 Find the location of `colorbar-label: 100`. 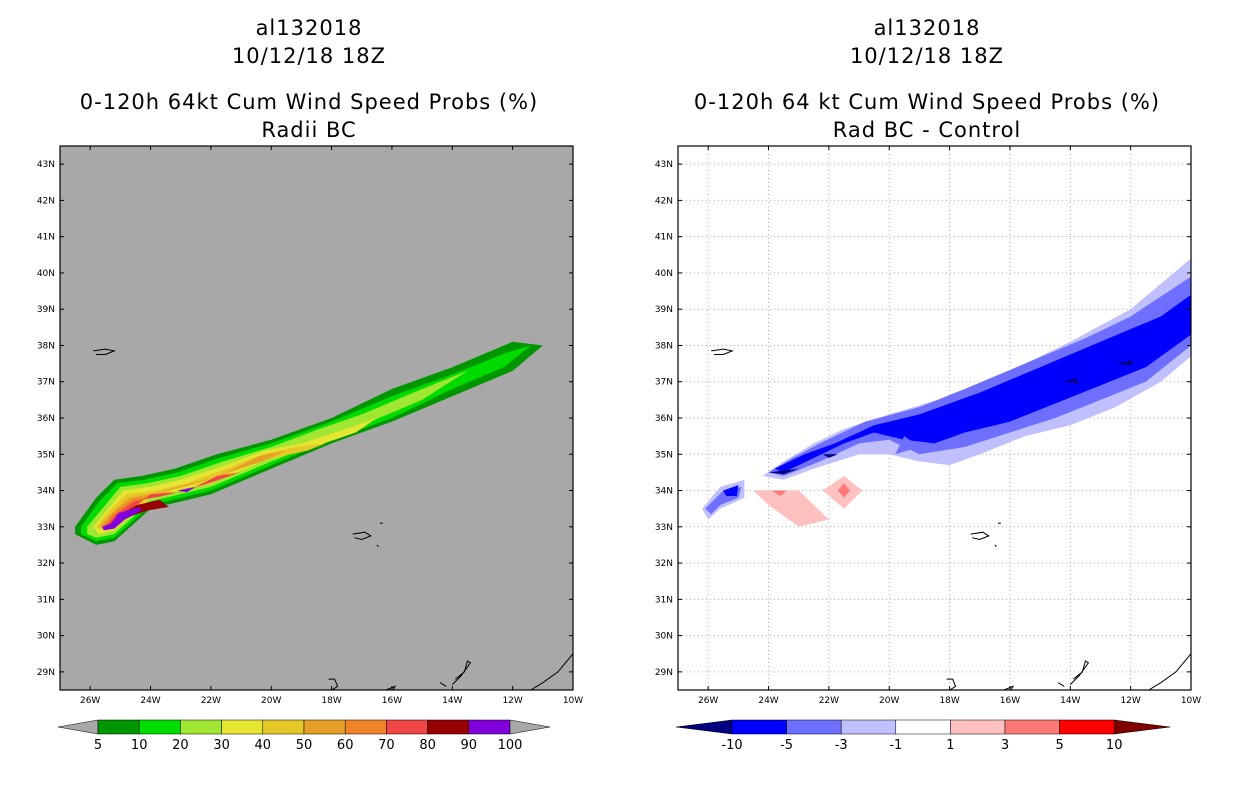

colorbar-label: 100 is located at coordinates (510, 745).